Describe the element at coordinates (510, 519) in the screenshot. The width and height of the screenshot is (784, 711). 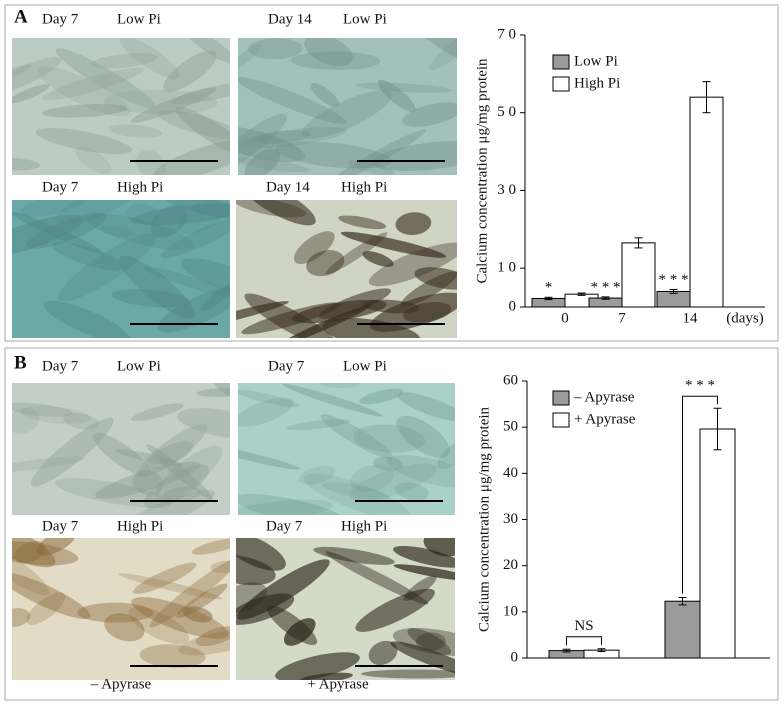
I see `y-tick-label: 30` at that location.